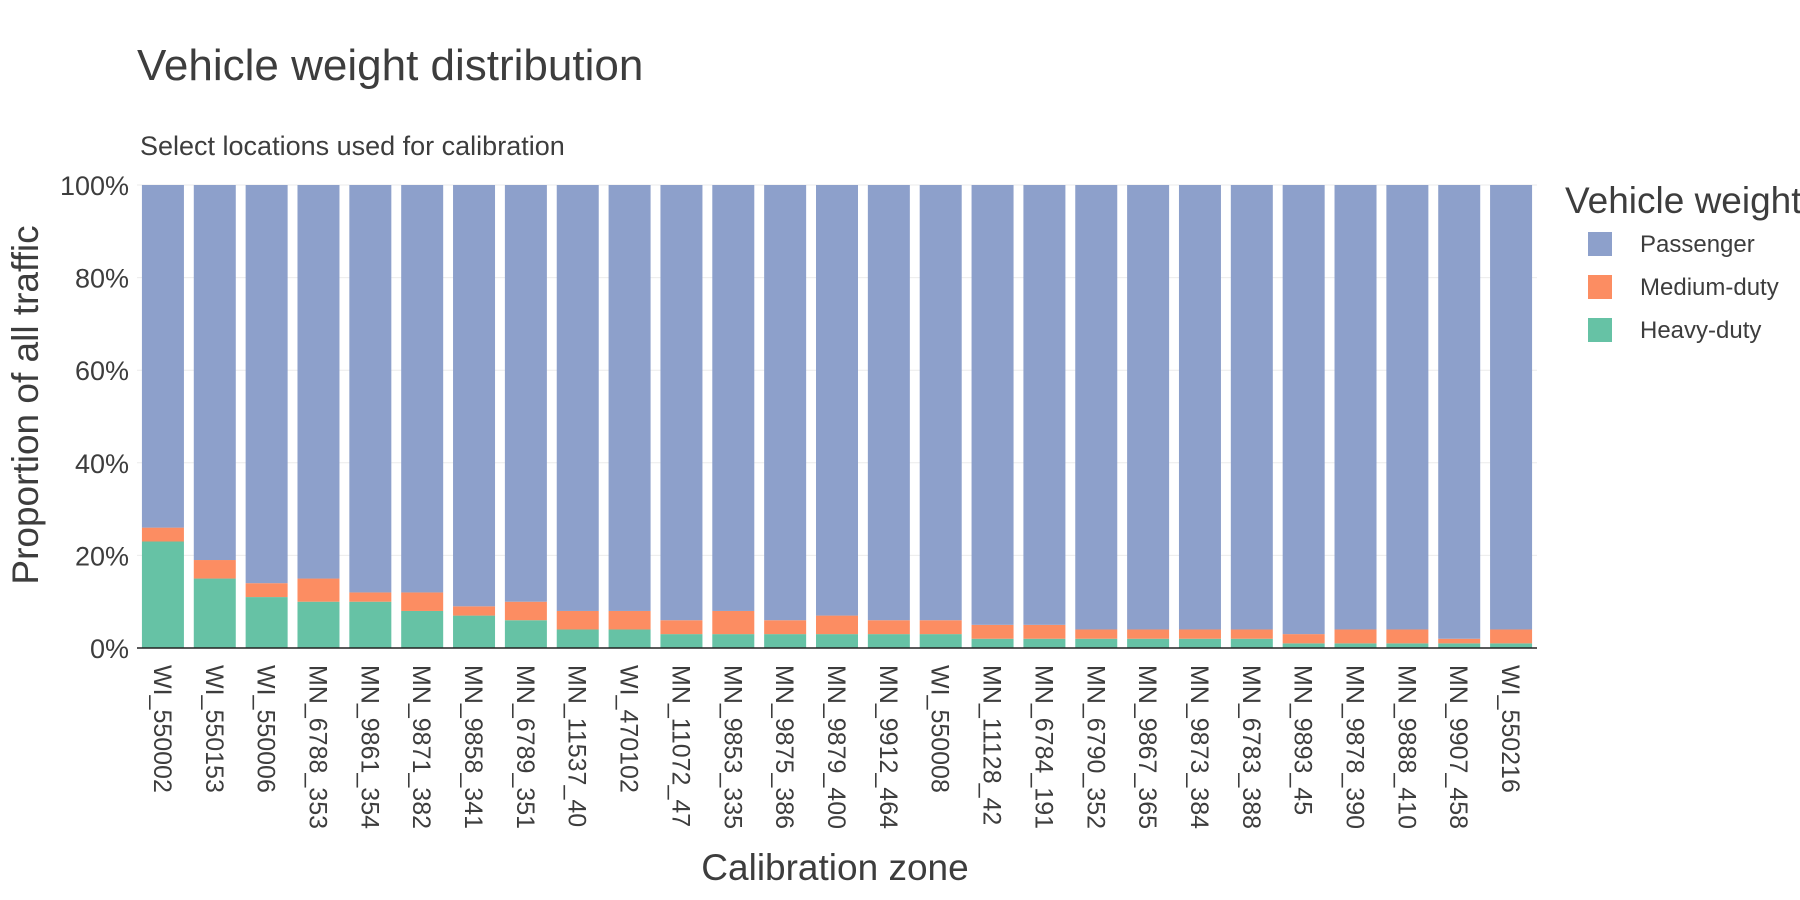  I want to click on y-tick-label: 0%, so click(109, 649).